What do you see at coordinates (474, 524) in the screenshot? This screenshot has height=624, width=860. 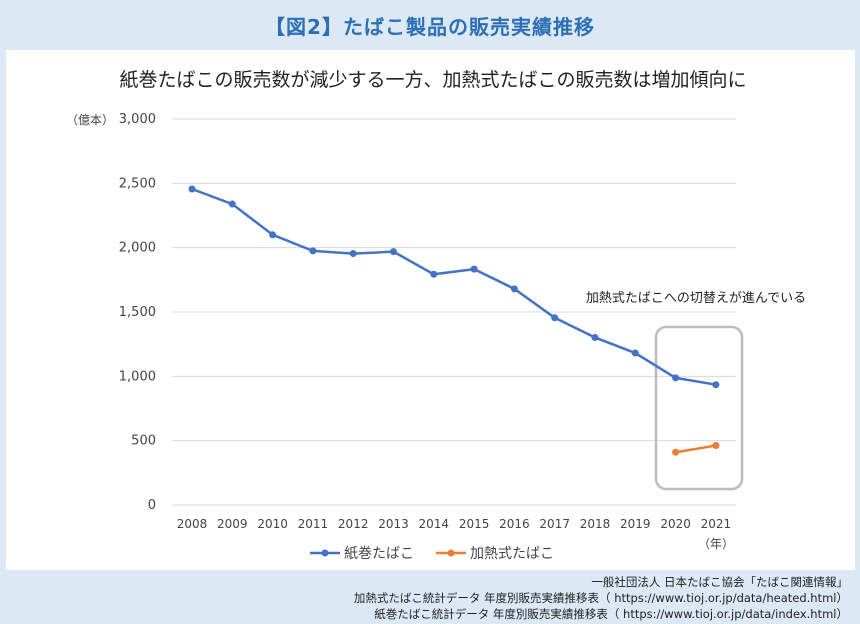 I see `x-tick-label-7: 2015` at bounding box center [474, 524].